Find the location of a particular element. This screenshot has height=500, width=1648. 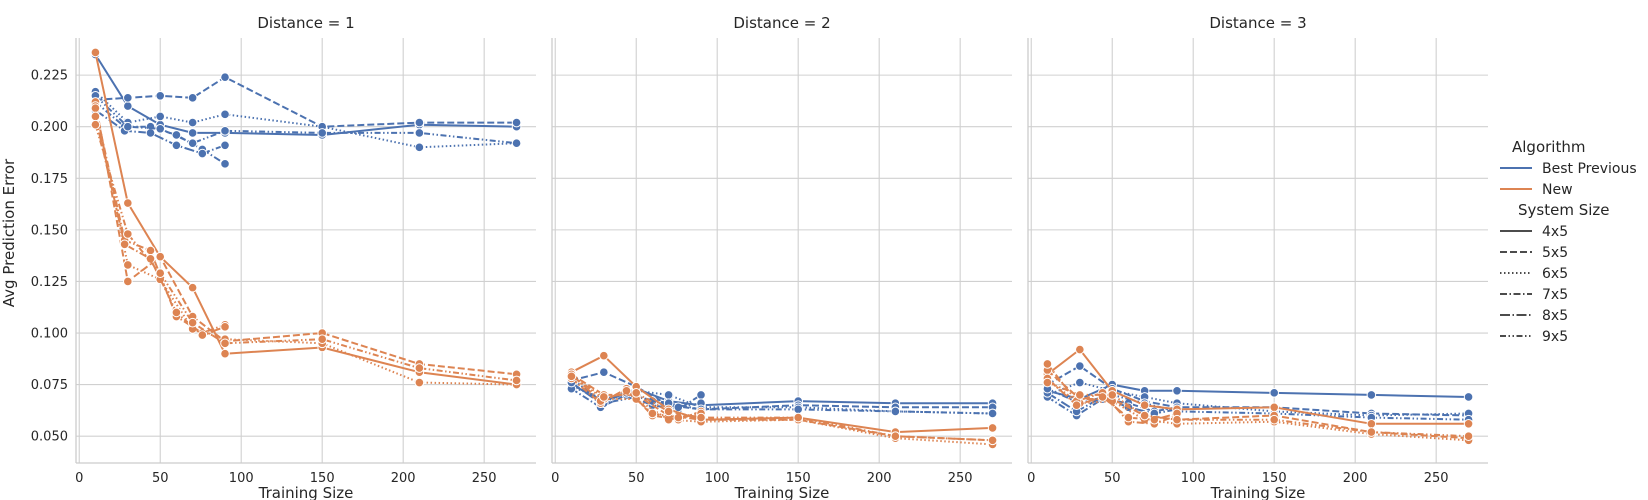

y-tick-label: 0.100 is located at coordinates (49, 334).